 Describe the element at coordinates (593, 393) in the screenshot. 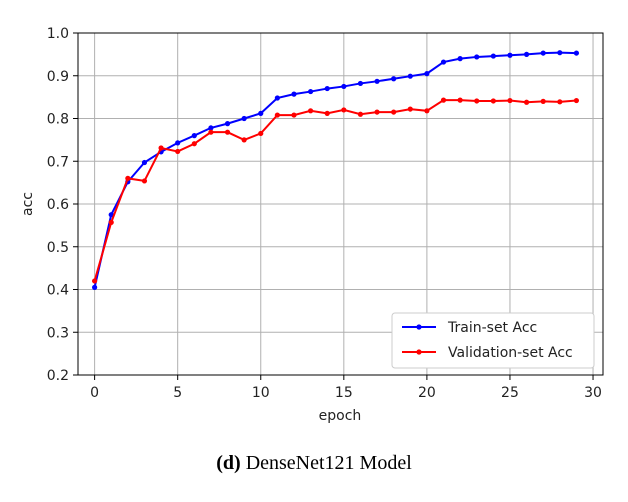

I see `x-tick-label: 30` at that location.